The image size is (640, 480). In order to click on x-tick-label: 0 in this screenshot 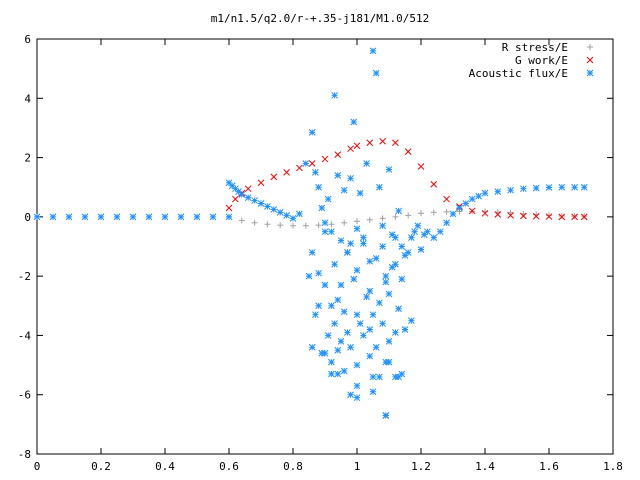, I will do `click(37, 466)`.